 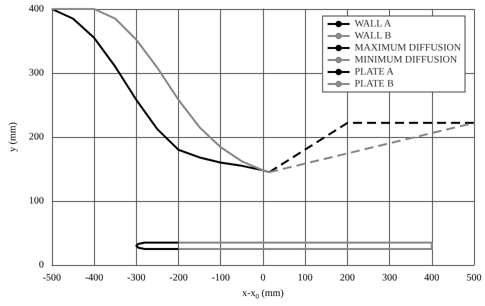 What do you see at coordinates (36, 73) in the screenshot?
I see `y-tick-label: 300` at bounding box center [36, 73].